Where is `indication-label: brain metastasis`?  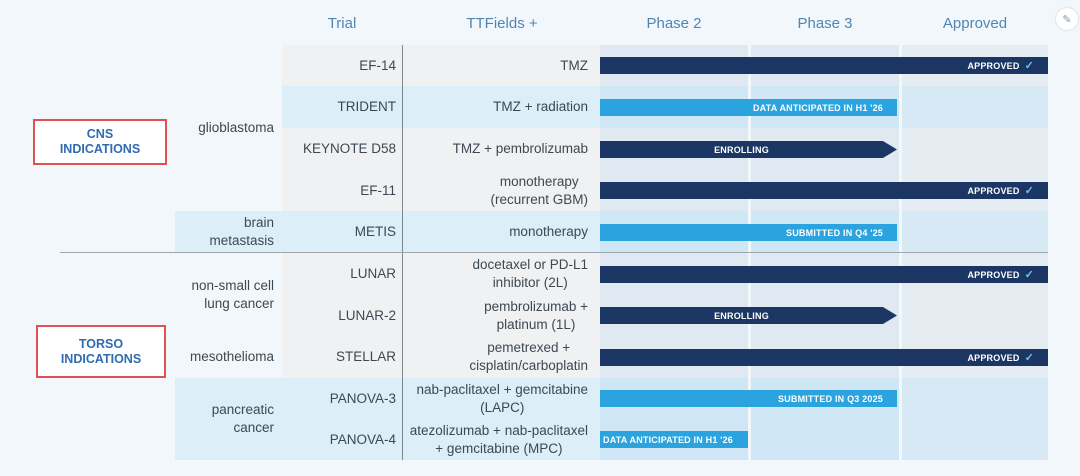
indication-label: brain metastasis is located at coordinates (226, 232).